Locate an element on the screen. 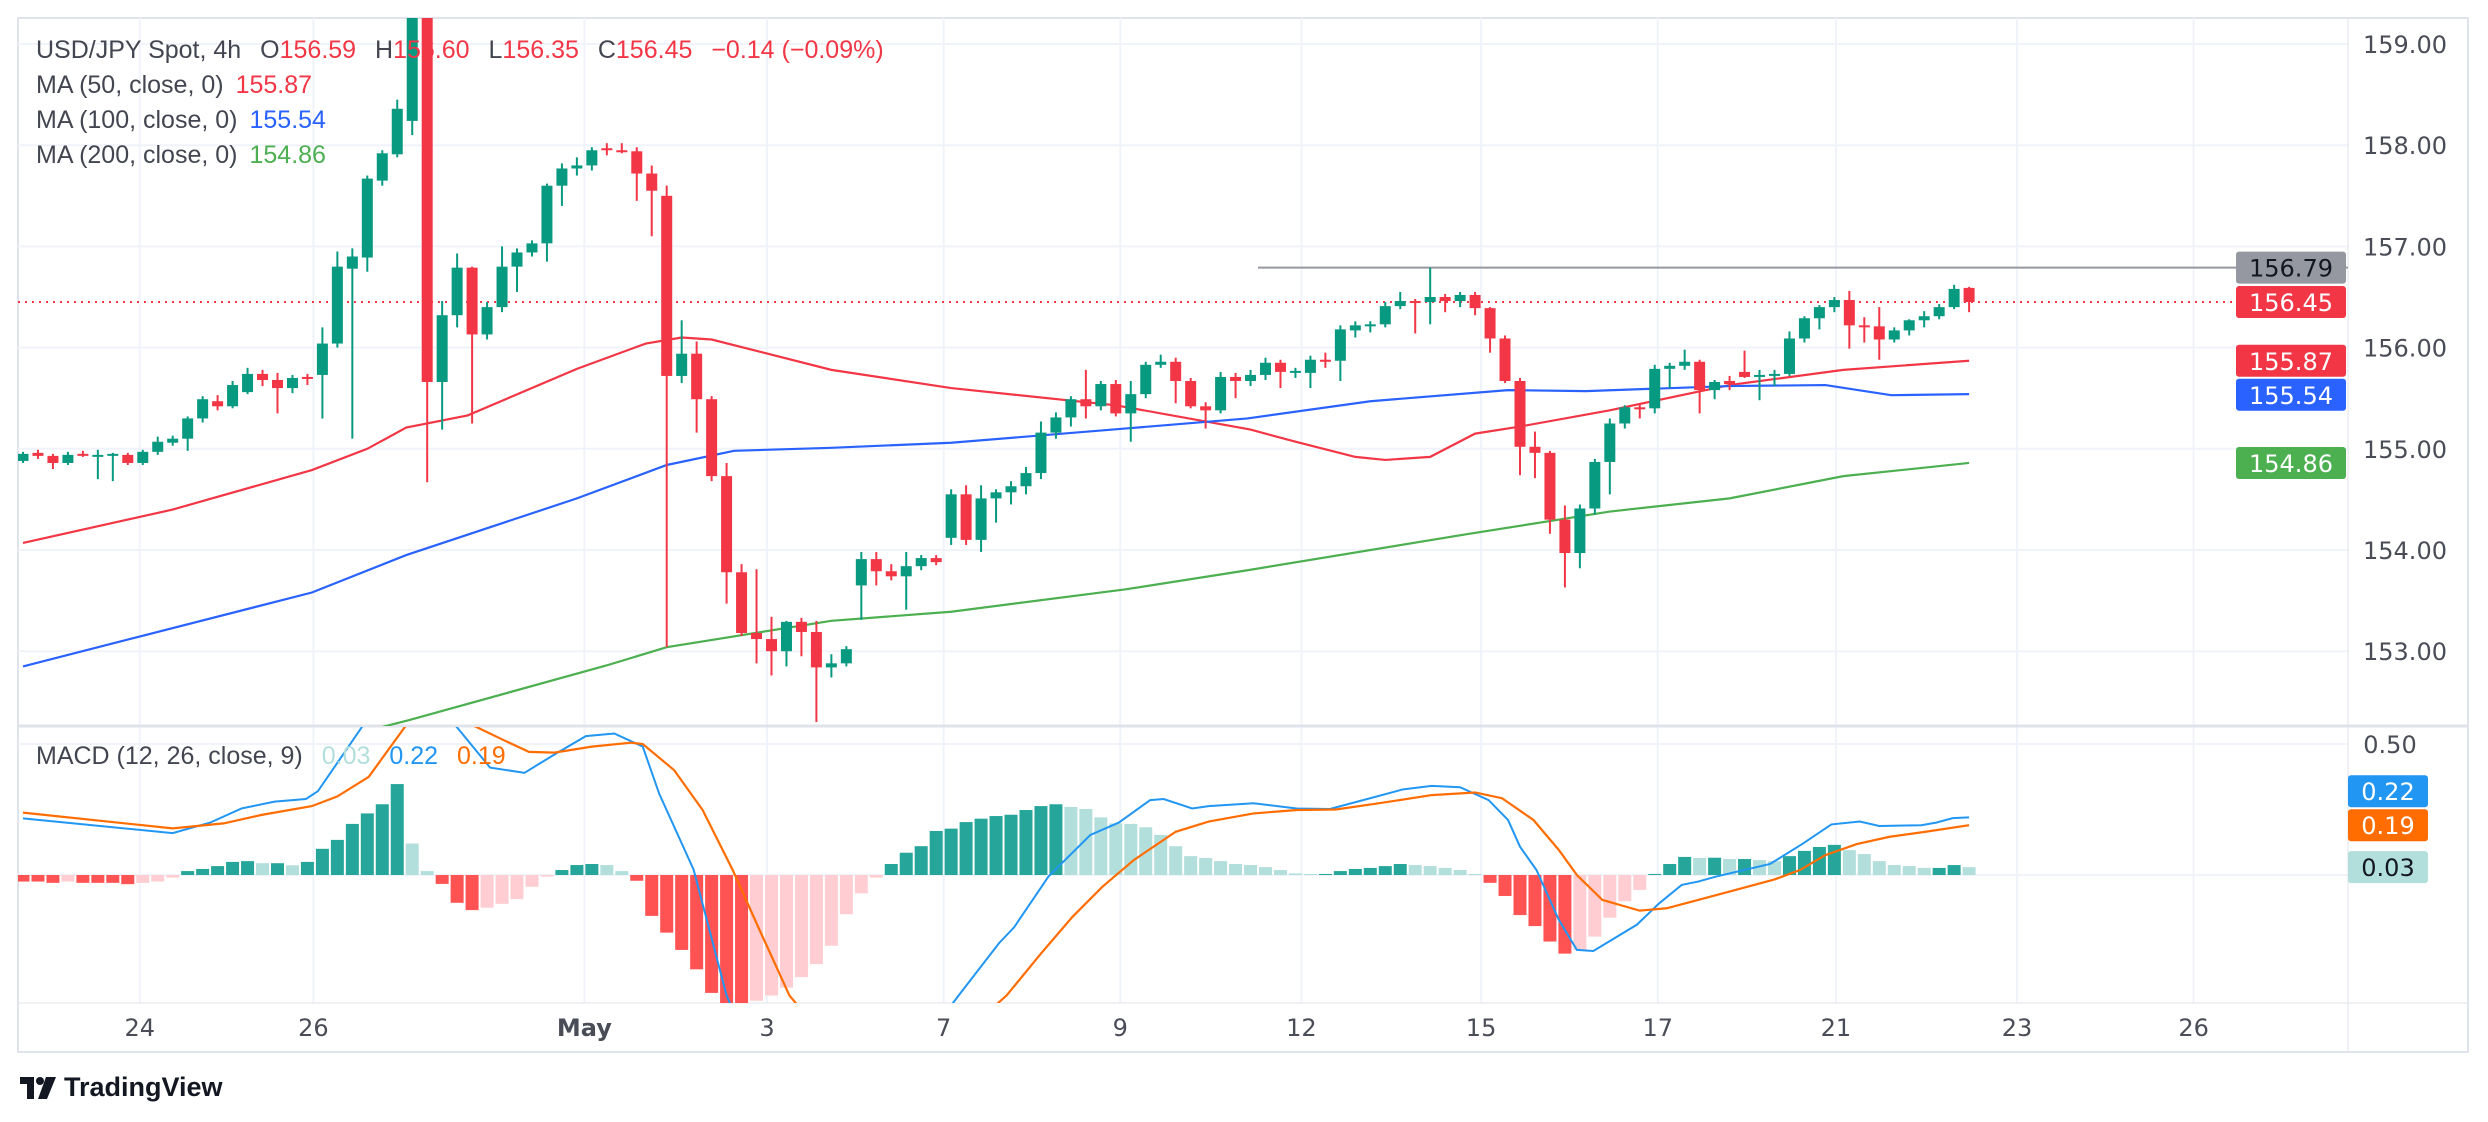 The height and width of the screenshot is (1122, 2488). macd-legend: MACD (12, 26, close, 9) 0.03 0.22 0.19 is located at coordinates (271, 756).